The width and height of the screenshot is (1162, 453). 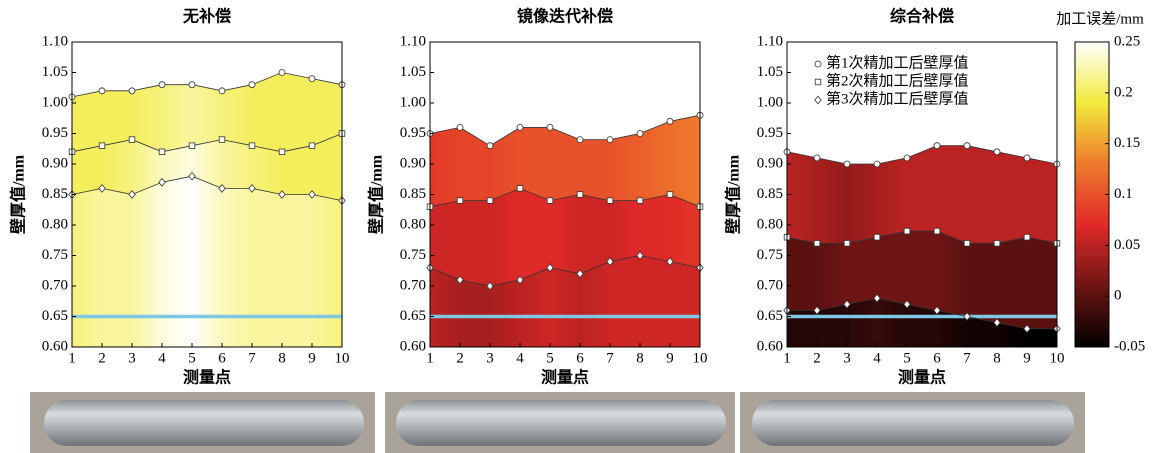 I want to click on y-tick-label: 1.00, so click(x=55, y=102).